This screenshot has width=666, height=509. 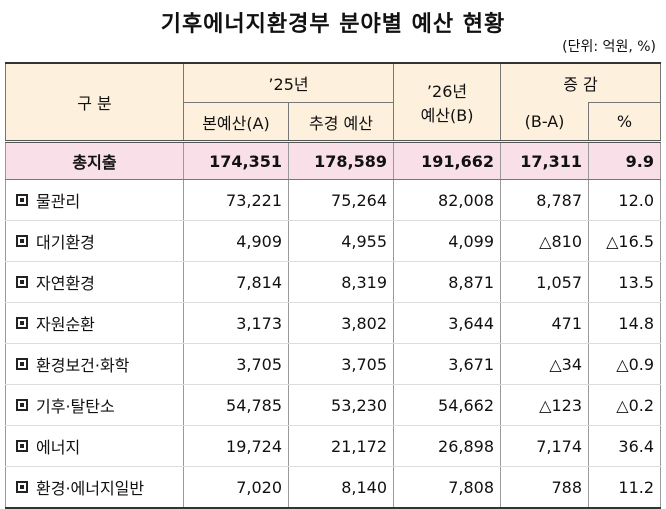 What do you see at coordinates (94, 102) in the screenshot?
I see `header-category: 구 분` at bounding box center [94, 102].